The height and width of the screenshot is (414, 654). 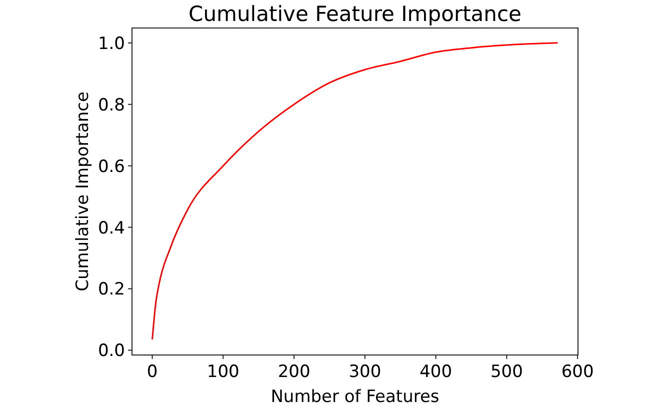 What do you see at coordinates (355, 14) in the screenshot?
I see `chart-title: Cumulative Feature Importance` at bounding box center [355, 14].